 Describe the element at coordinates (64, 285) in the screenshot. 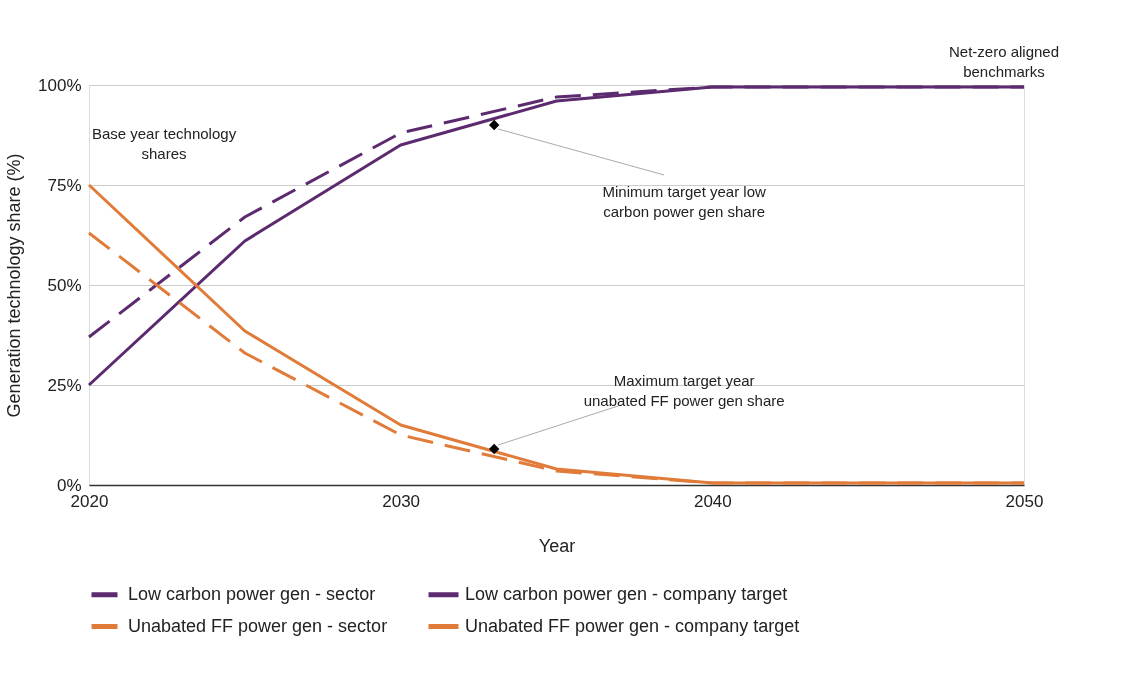

I see `y-tick-label: 50%` at that location.